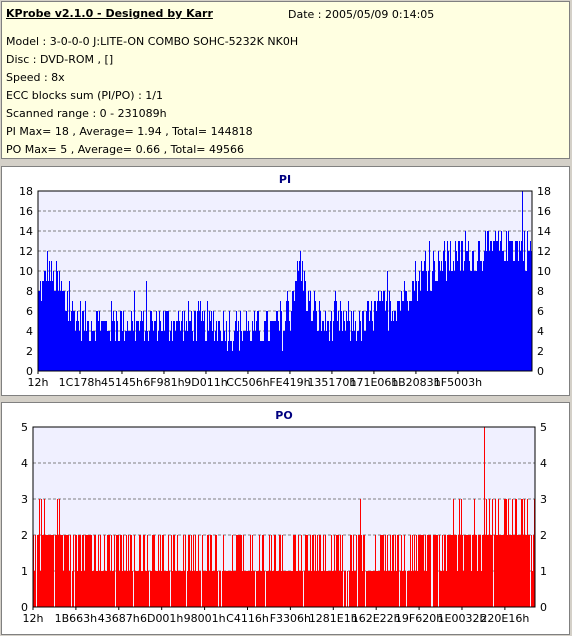 The width and height of the screenshot is (572, 636). I want to click on chart-title: PI, so click(285, 179).